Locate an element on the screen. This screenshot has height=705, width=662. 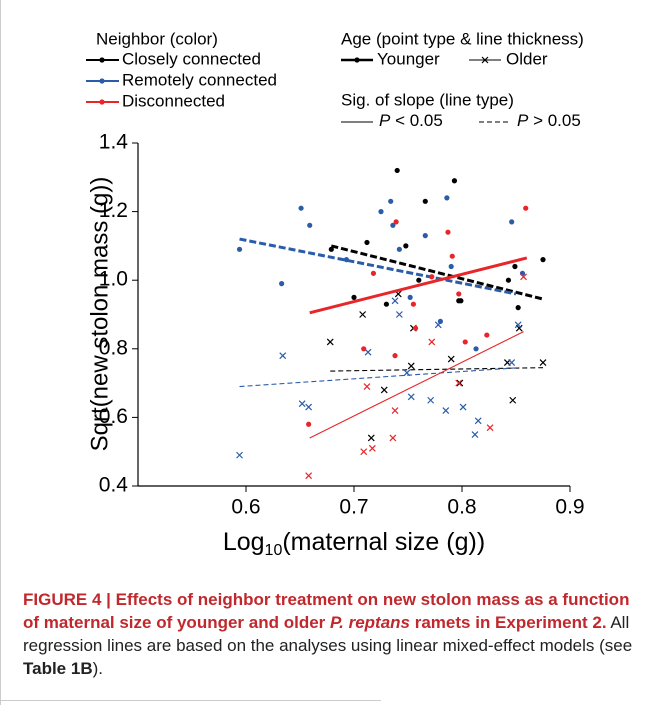
legend-label: Older is located at coordinates (527, 58).